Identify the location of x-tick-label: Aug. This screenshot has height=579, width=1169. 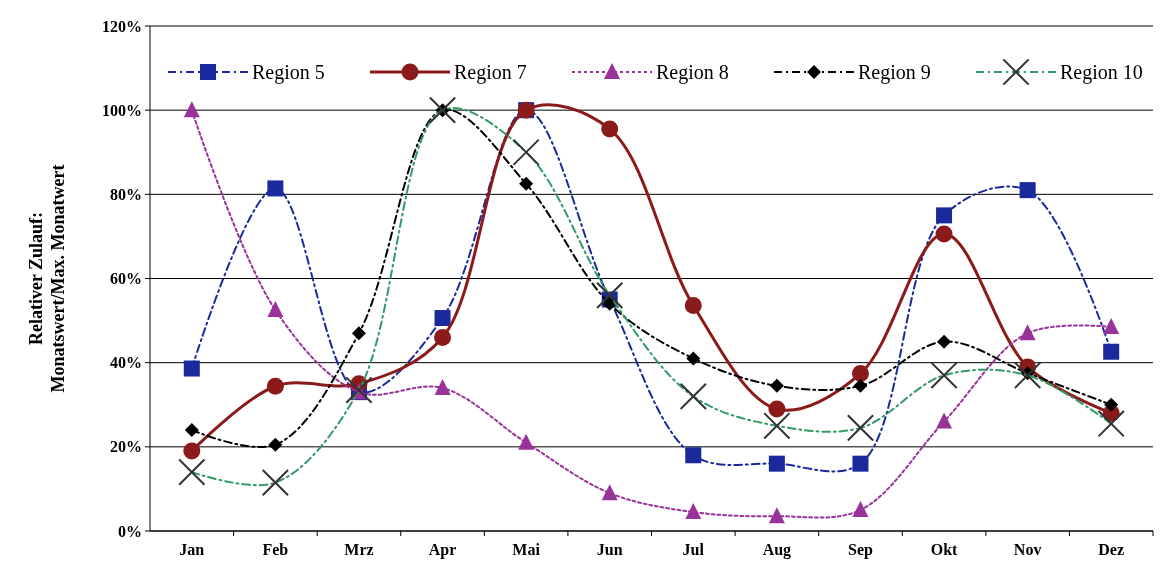
(777, 550).